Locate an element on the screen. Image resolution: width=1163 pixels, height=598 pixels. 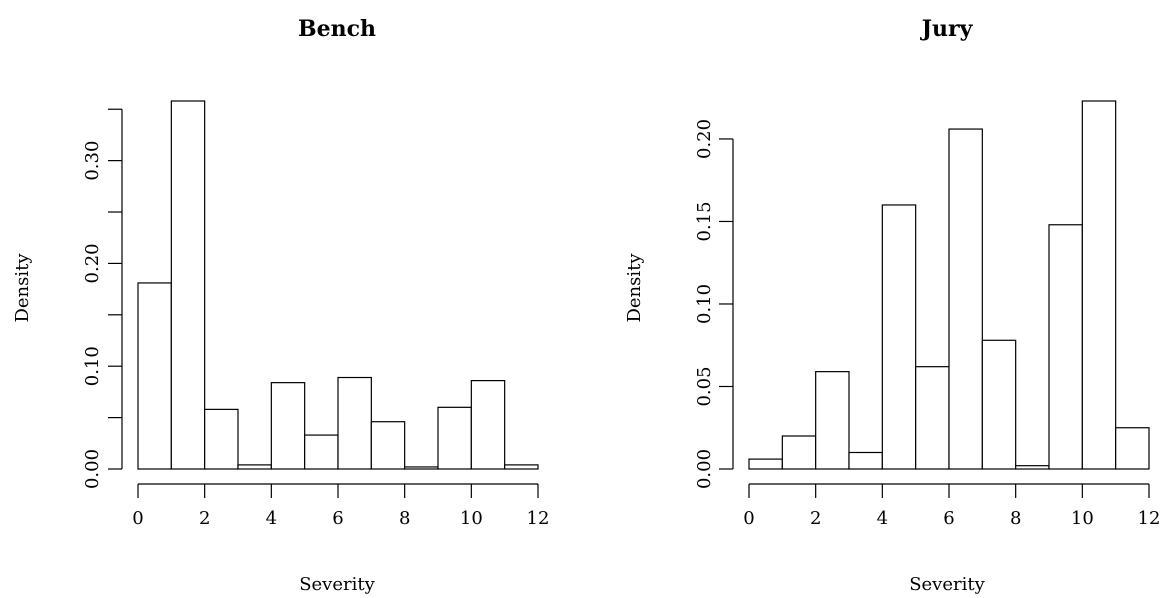
jury-x-axis: 0 2 4 6 8 10 12 is located at coordinates (952, 506).